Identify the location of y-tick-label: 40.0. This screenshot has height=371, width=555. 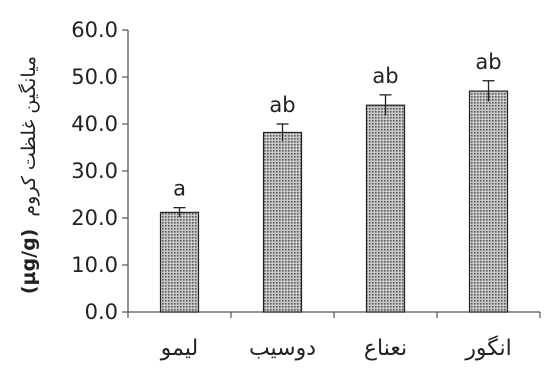
(94, 124).